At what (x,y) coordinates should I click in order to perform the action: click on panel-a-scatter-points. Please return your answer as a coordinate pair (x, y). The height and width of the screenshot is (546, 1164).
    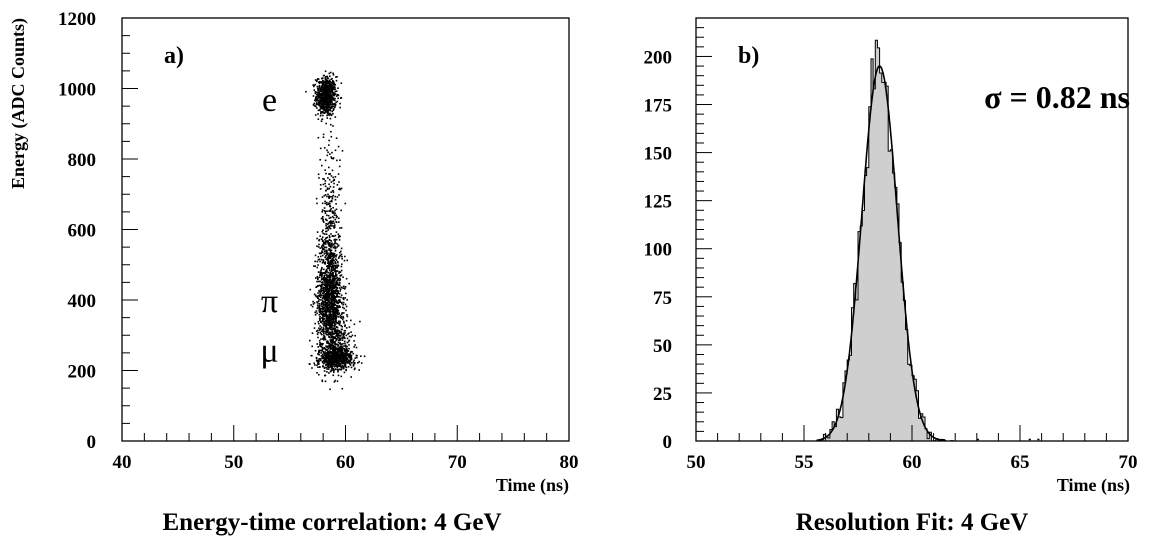
    Looking at the image, I should click on (335, 230).